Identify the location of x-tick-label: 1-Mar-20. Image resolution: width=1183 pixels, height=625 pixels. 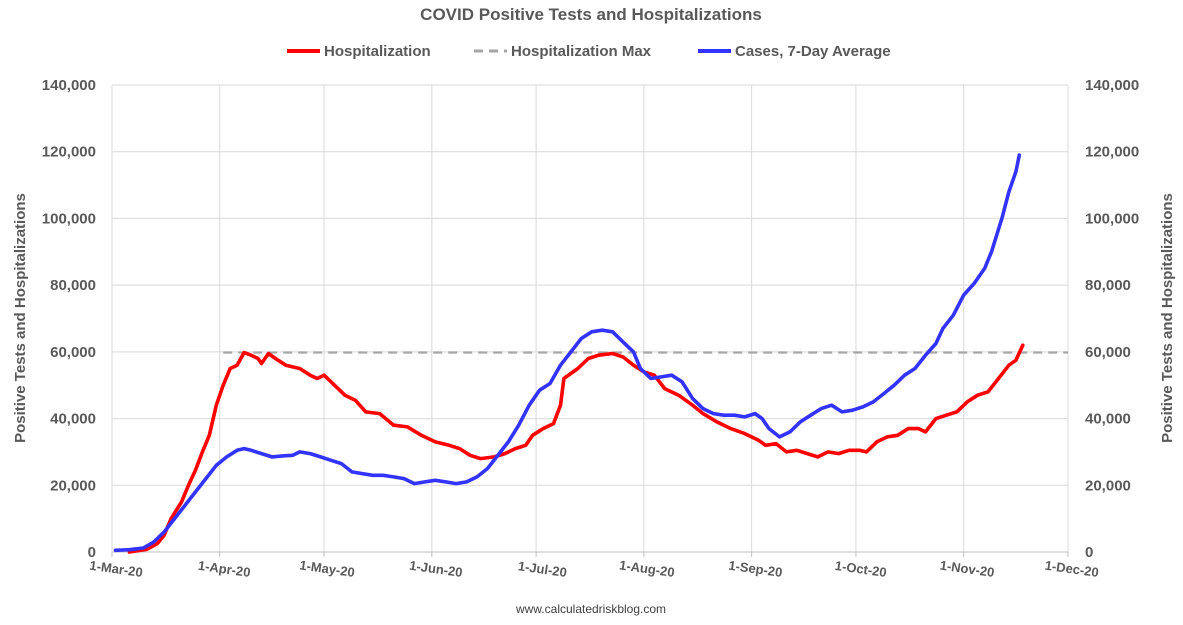
(116, 569).